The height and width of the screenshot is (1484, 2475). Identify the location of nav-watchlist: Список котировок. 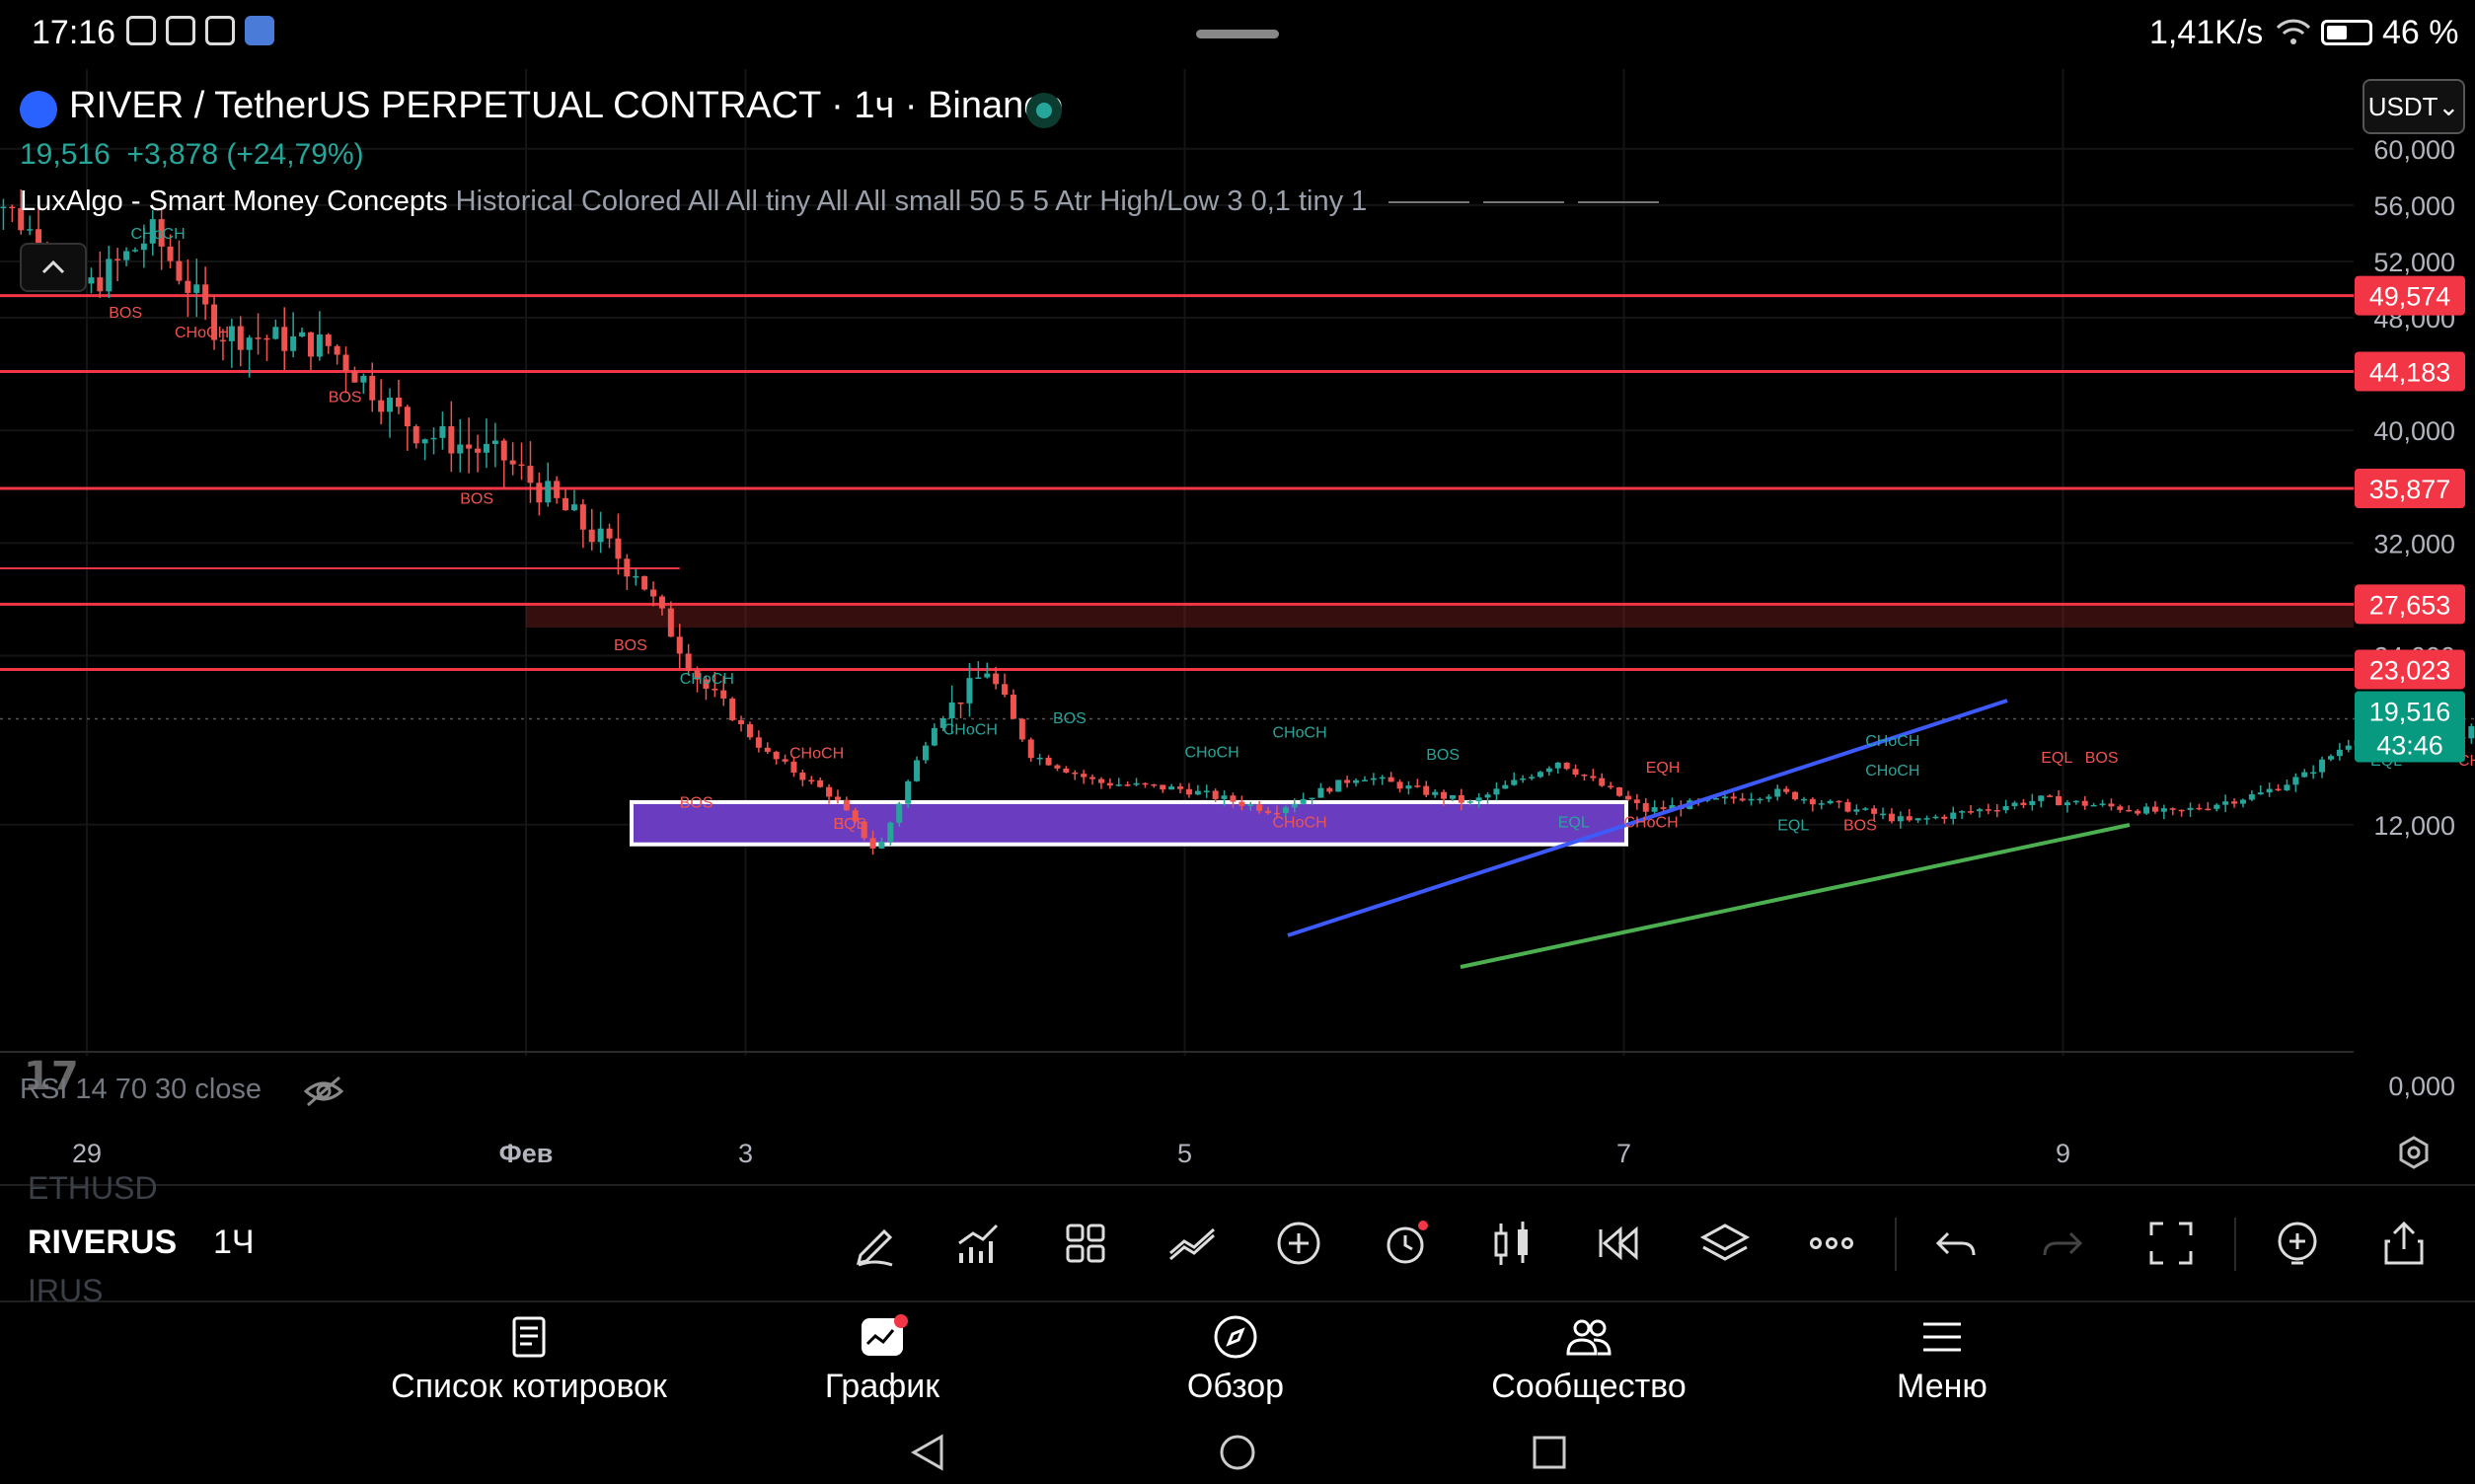
(529, 1371).